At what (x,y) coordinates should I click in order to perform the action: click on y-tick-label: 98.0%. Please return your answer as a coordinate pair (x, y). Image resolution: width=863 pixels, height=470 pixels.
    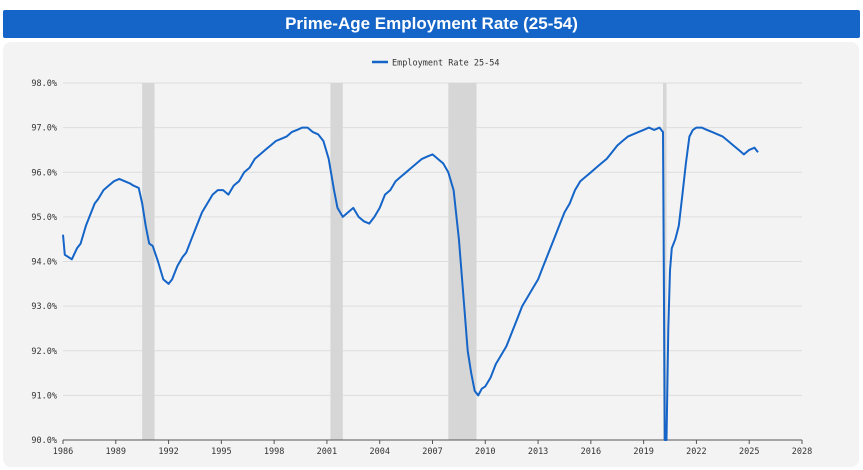
    Looking at the image, I should click on (44, 84).